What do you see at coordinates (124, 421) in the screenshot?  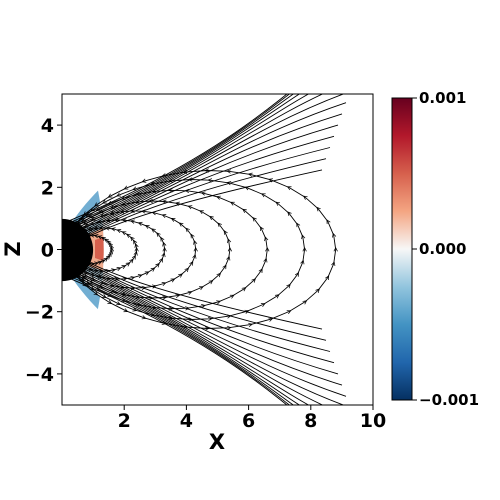 I see `x-tick-label: 2` at bounding box center [124, 421].